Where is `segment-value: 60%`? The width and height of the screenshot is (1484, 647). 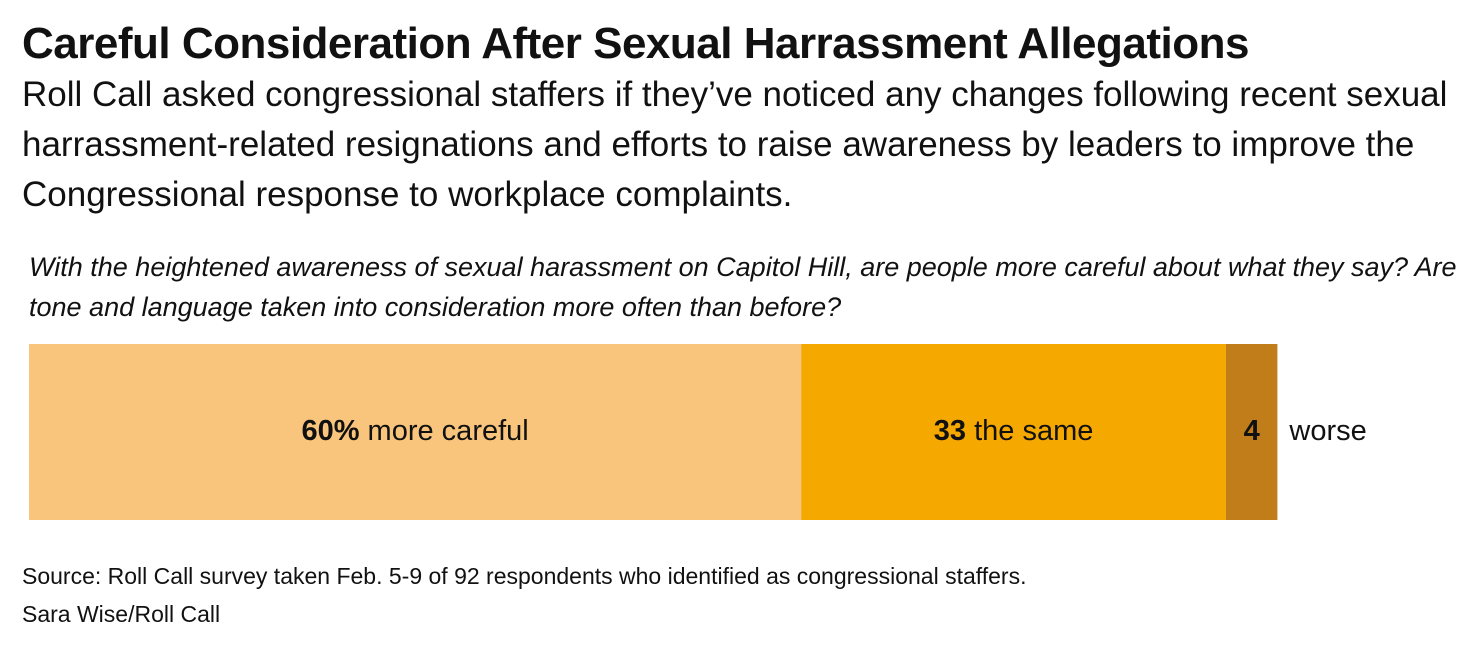 segment-value: 60% is located at coordinates (330, 431).